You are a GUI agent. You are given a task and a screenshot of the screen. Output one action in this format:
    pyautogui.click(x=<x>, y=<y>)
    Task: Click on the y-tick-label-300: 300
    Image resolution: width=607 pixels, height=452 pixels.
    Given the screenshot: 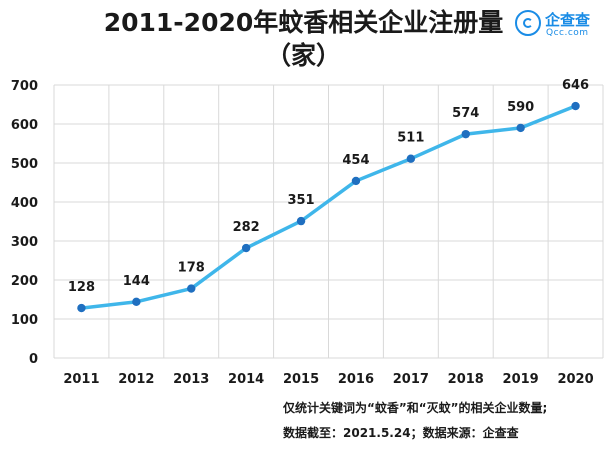 What is the action you would take?
    pyautogui.click(x=24, y=242)
    